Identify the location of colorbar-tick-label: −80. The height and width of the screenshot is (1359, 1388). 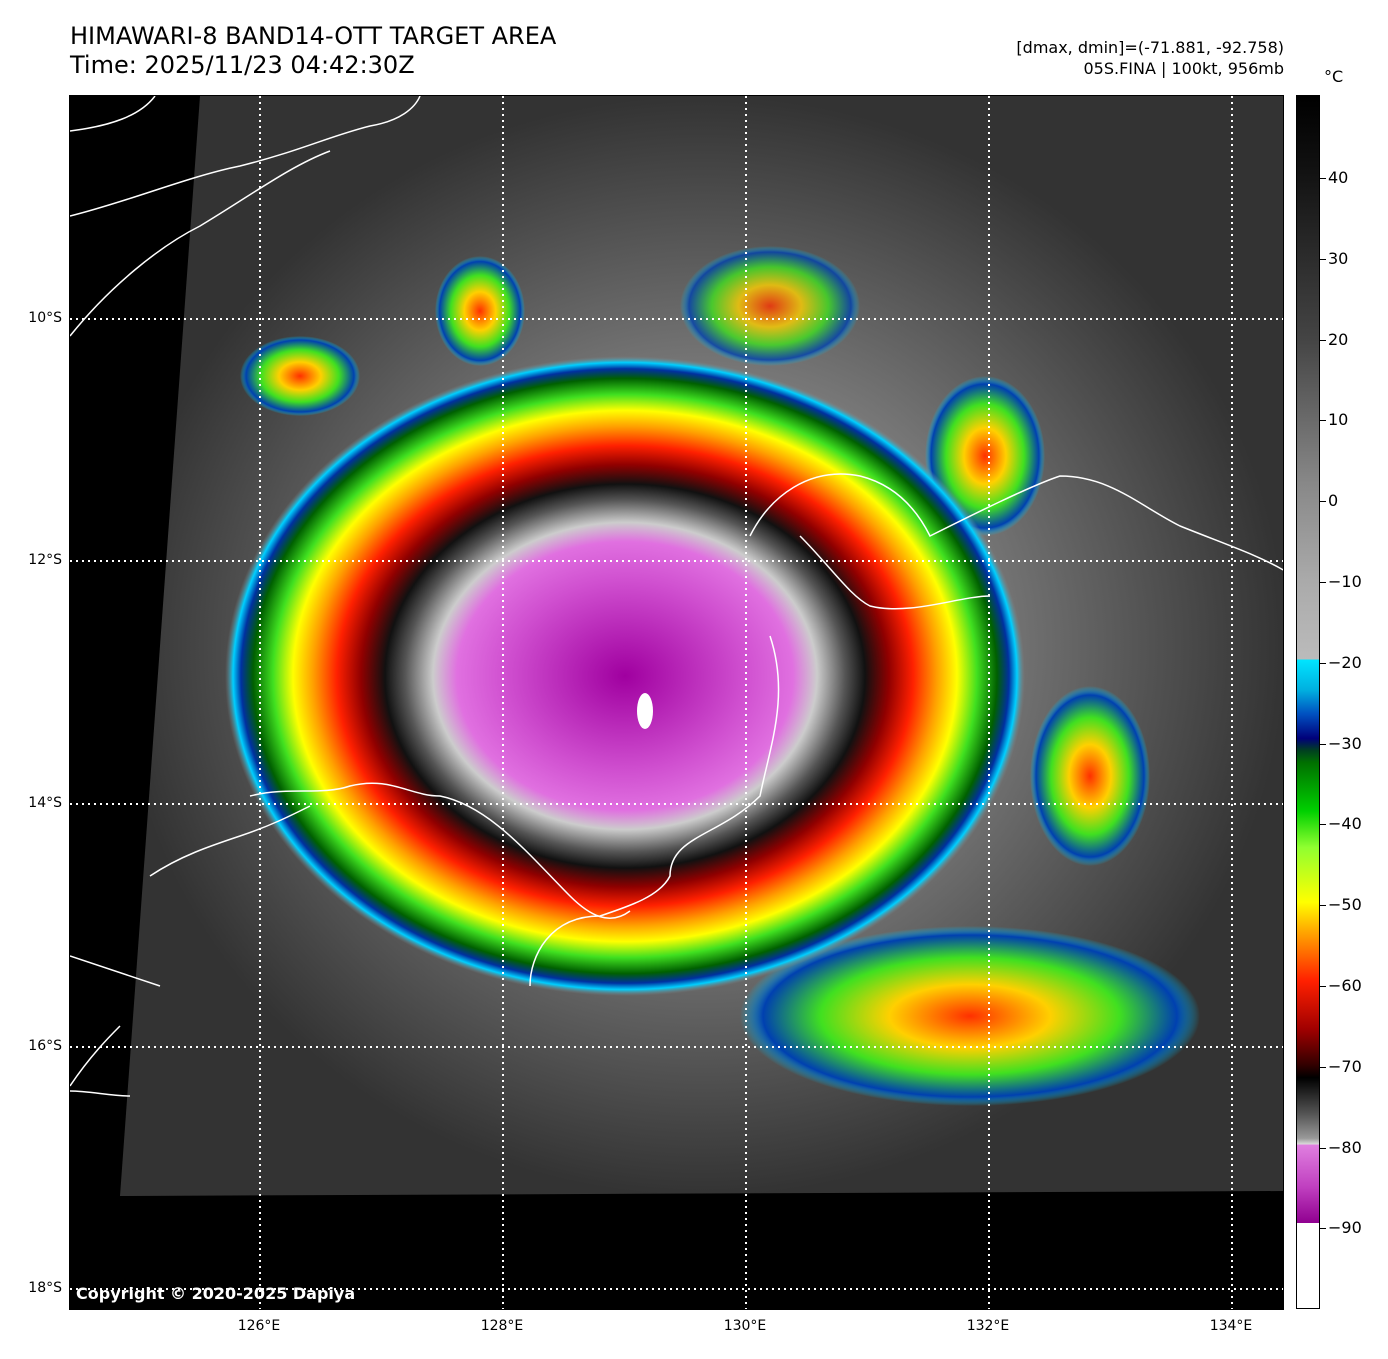
(1345, 1147).